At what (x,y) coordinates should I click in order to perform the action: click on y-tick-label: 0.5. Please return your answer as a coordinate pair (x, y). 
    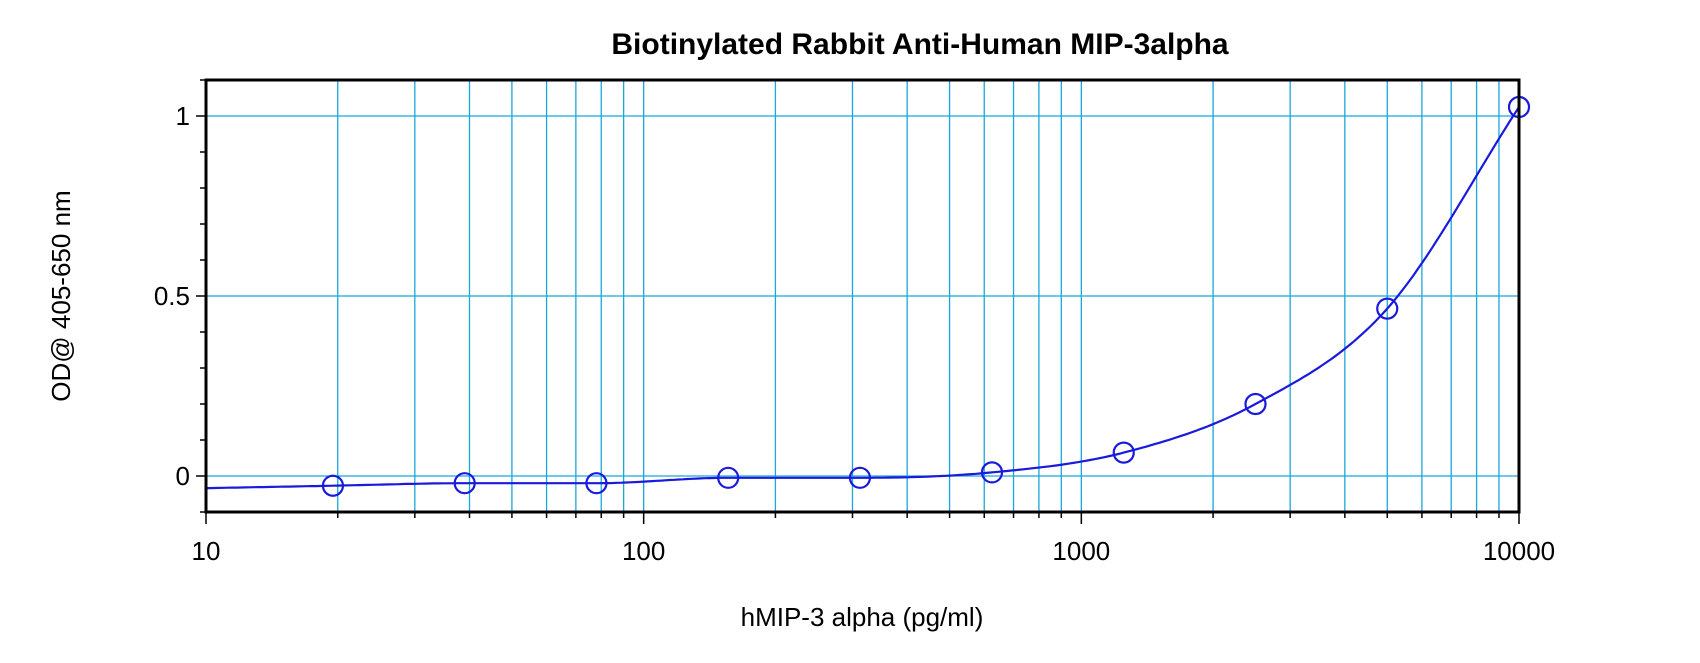
    Looking at the image, I should click on (172, 296).